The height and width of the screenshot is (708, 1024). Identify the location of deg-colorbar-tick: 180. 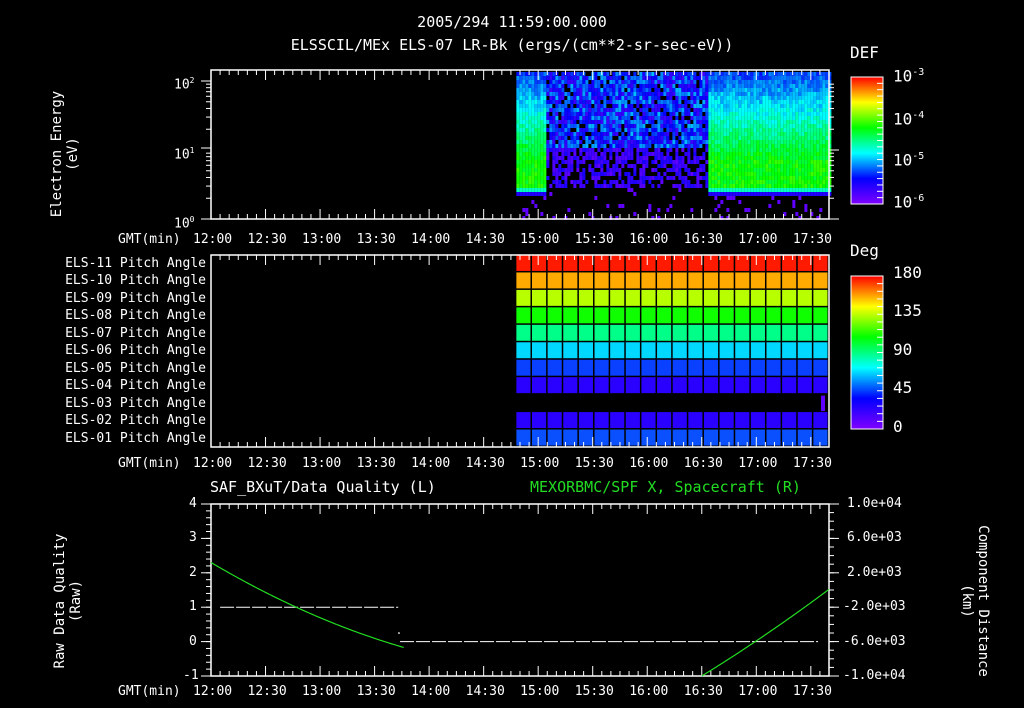
(907, 272).